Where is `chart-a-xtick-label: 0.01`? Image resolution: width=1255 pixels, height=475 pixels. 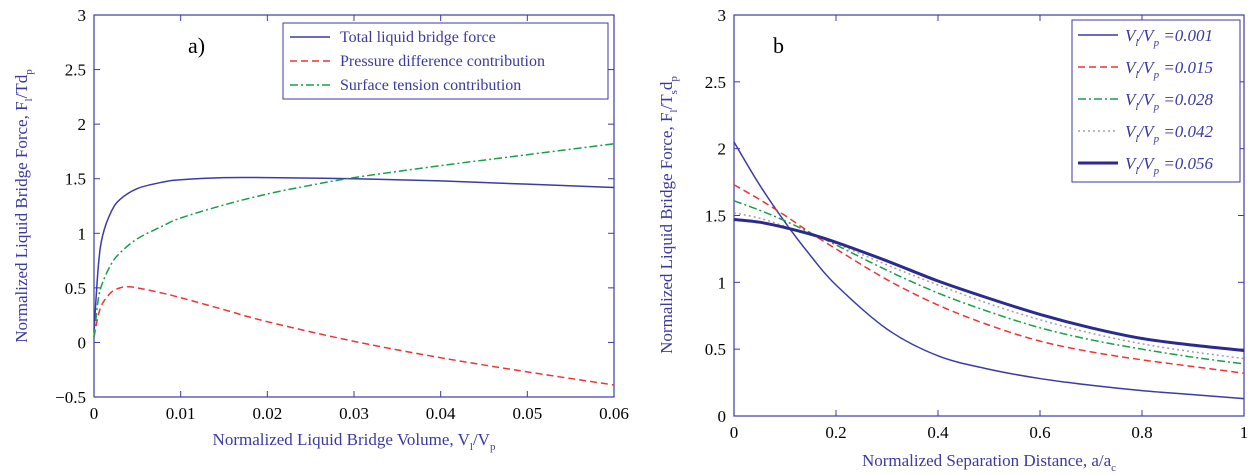 chart-a-xtick-label: 0.01 is located at coordinates (181, 413).